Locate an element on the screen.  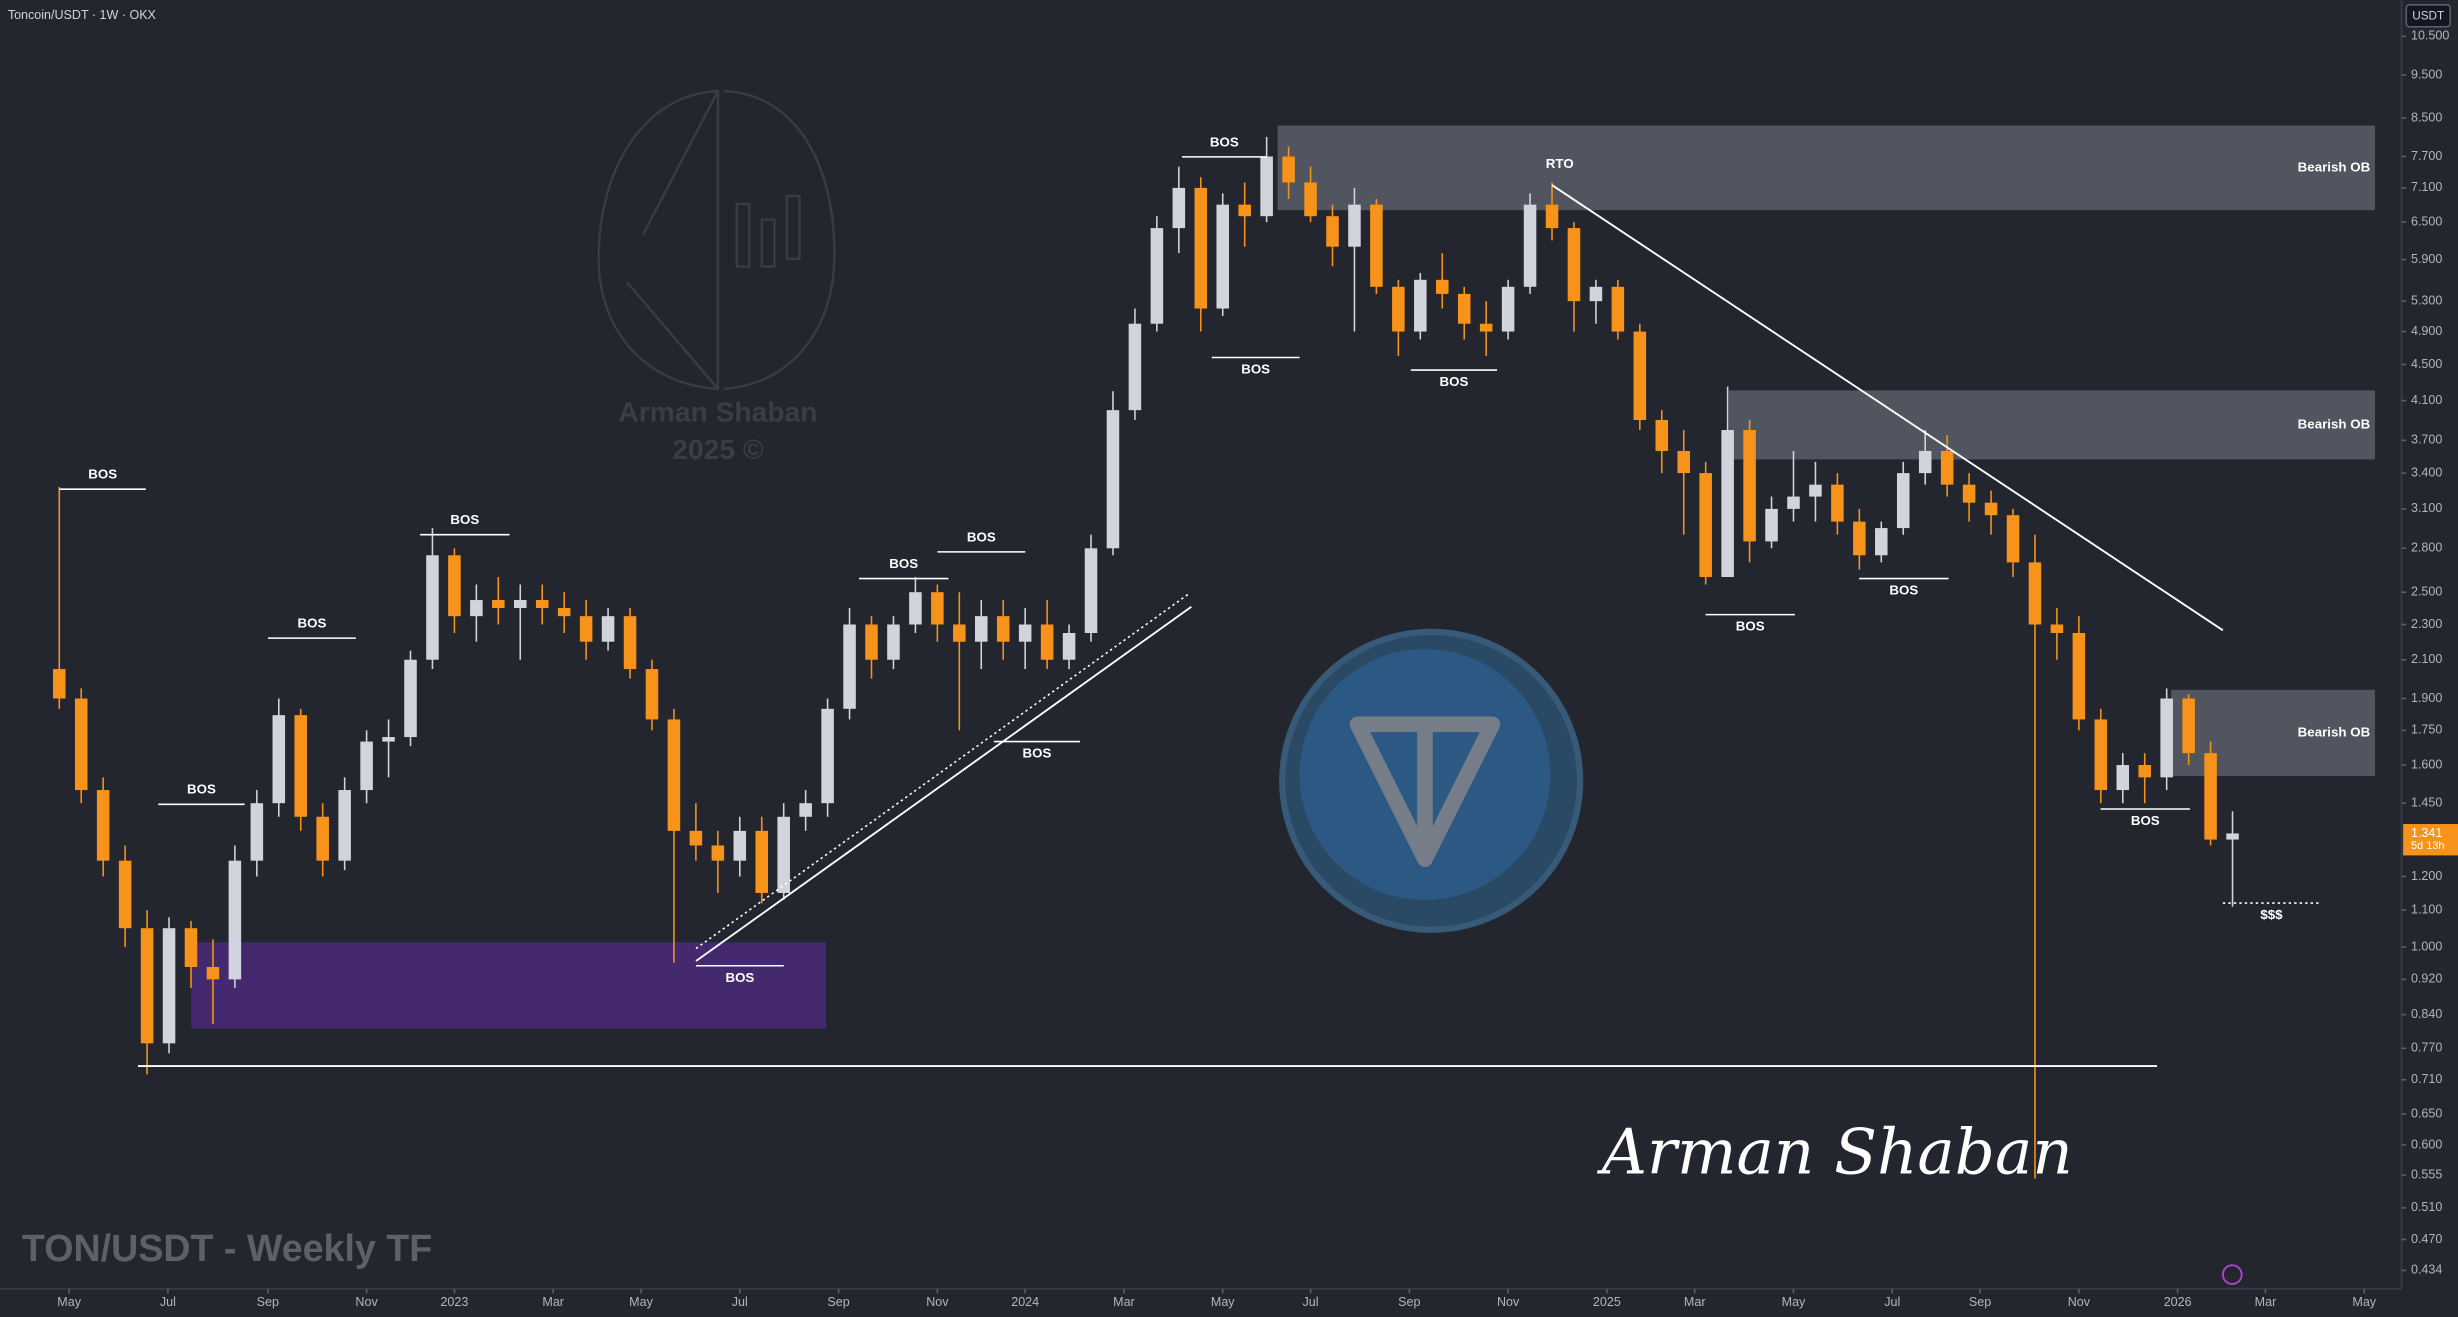
y-tick-label: 0.770 is located at coordinates (2426, 1048).